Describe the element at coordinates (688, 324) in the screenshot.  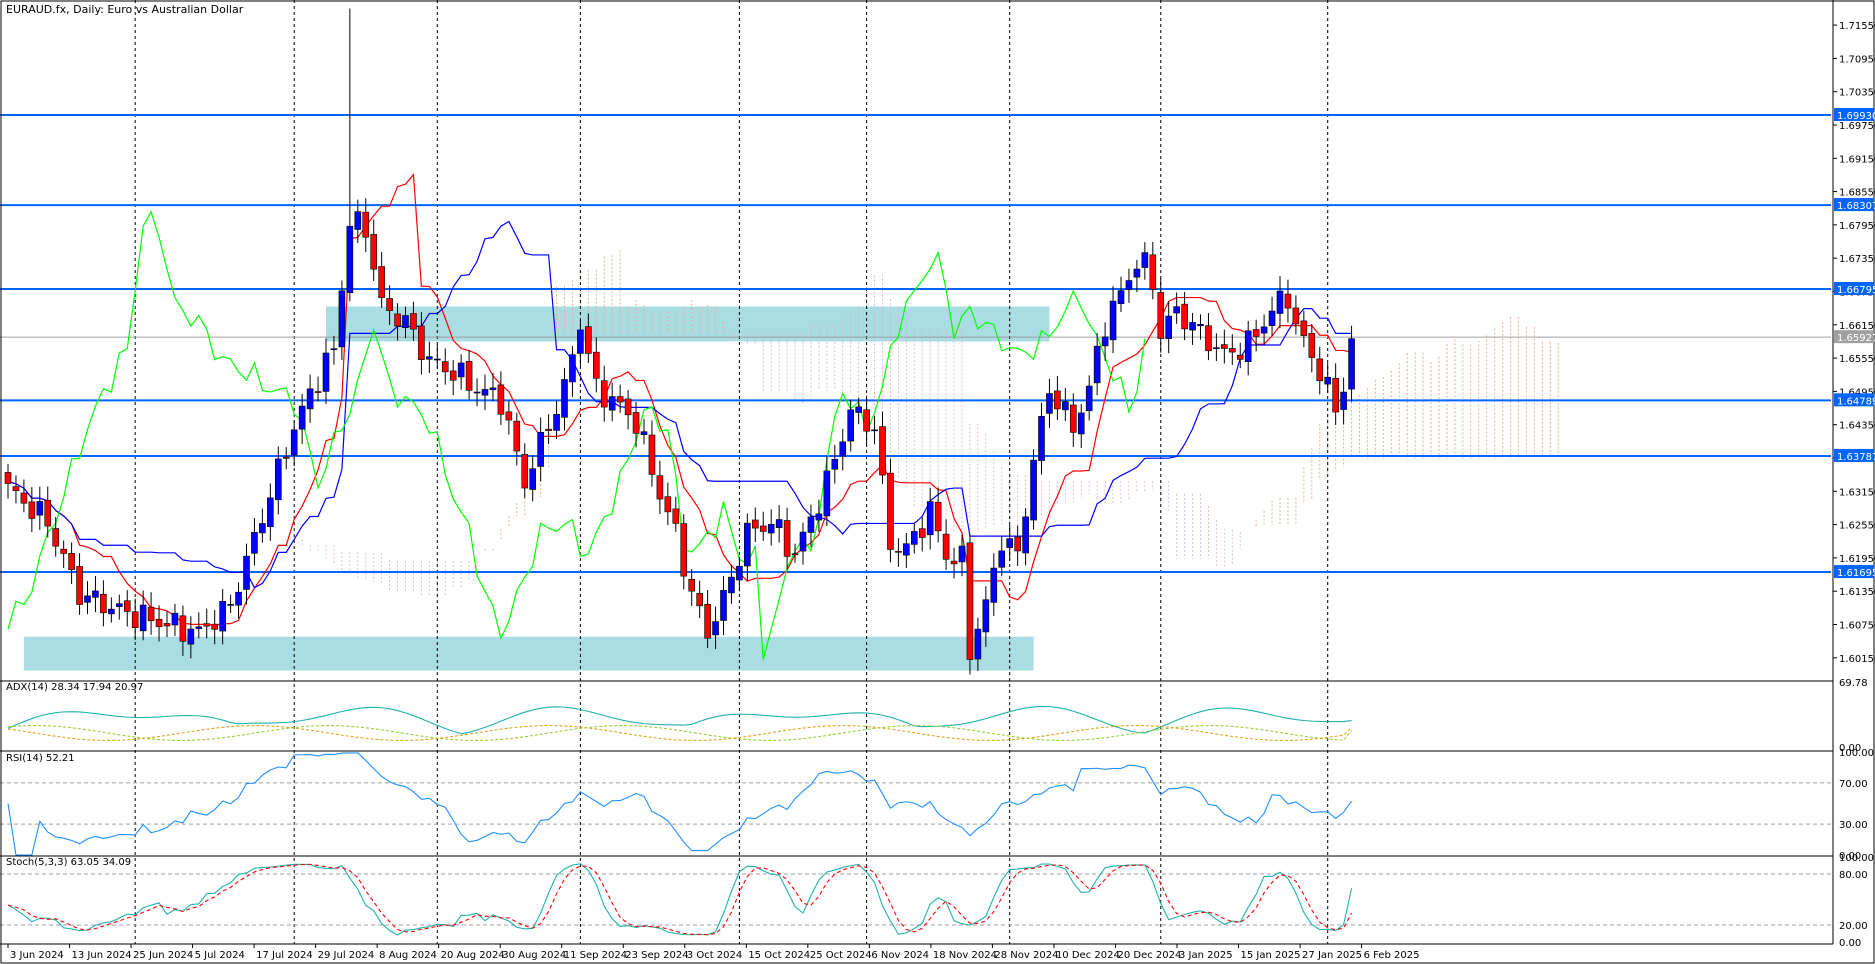
I see `support-resistance-zone` at that location.